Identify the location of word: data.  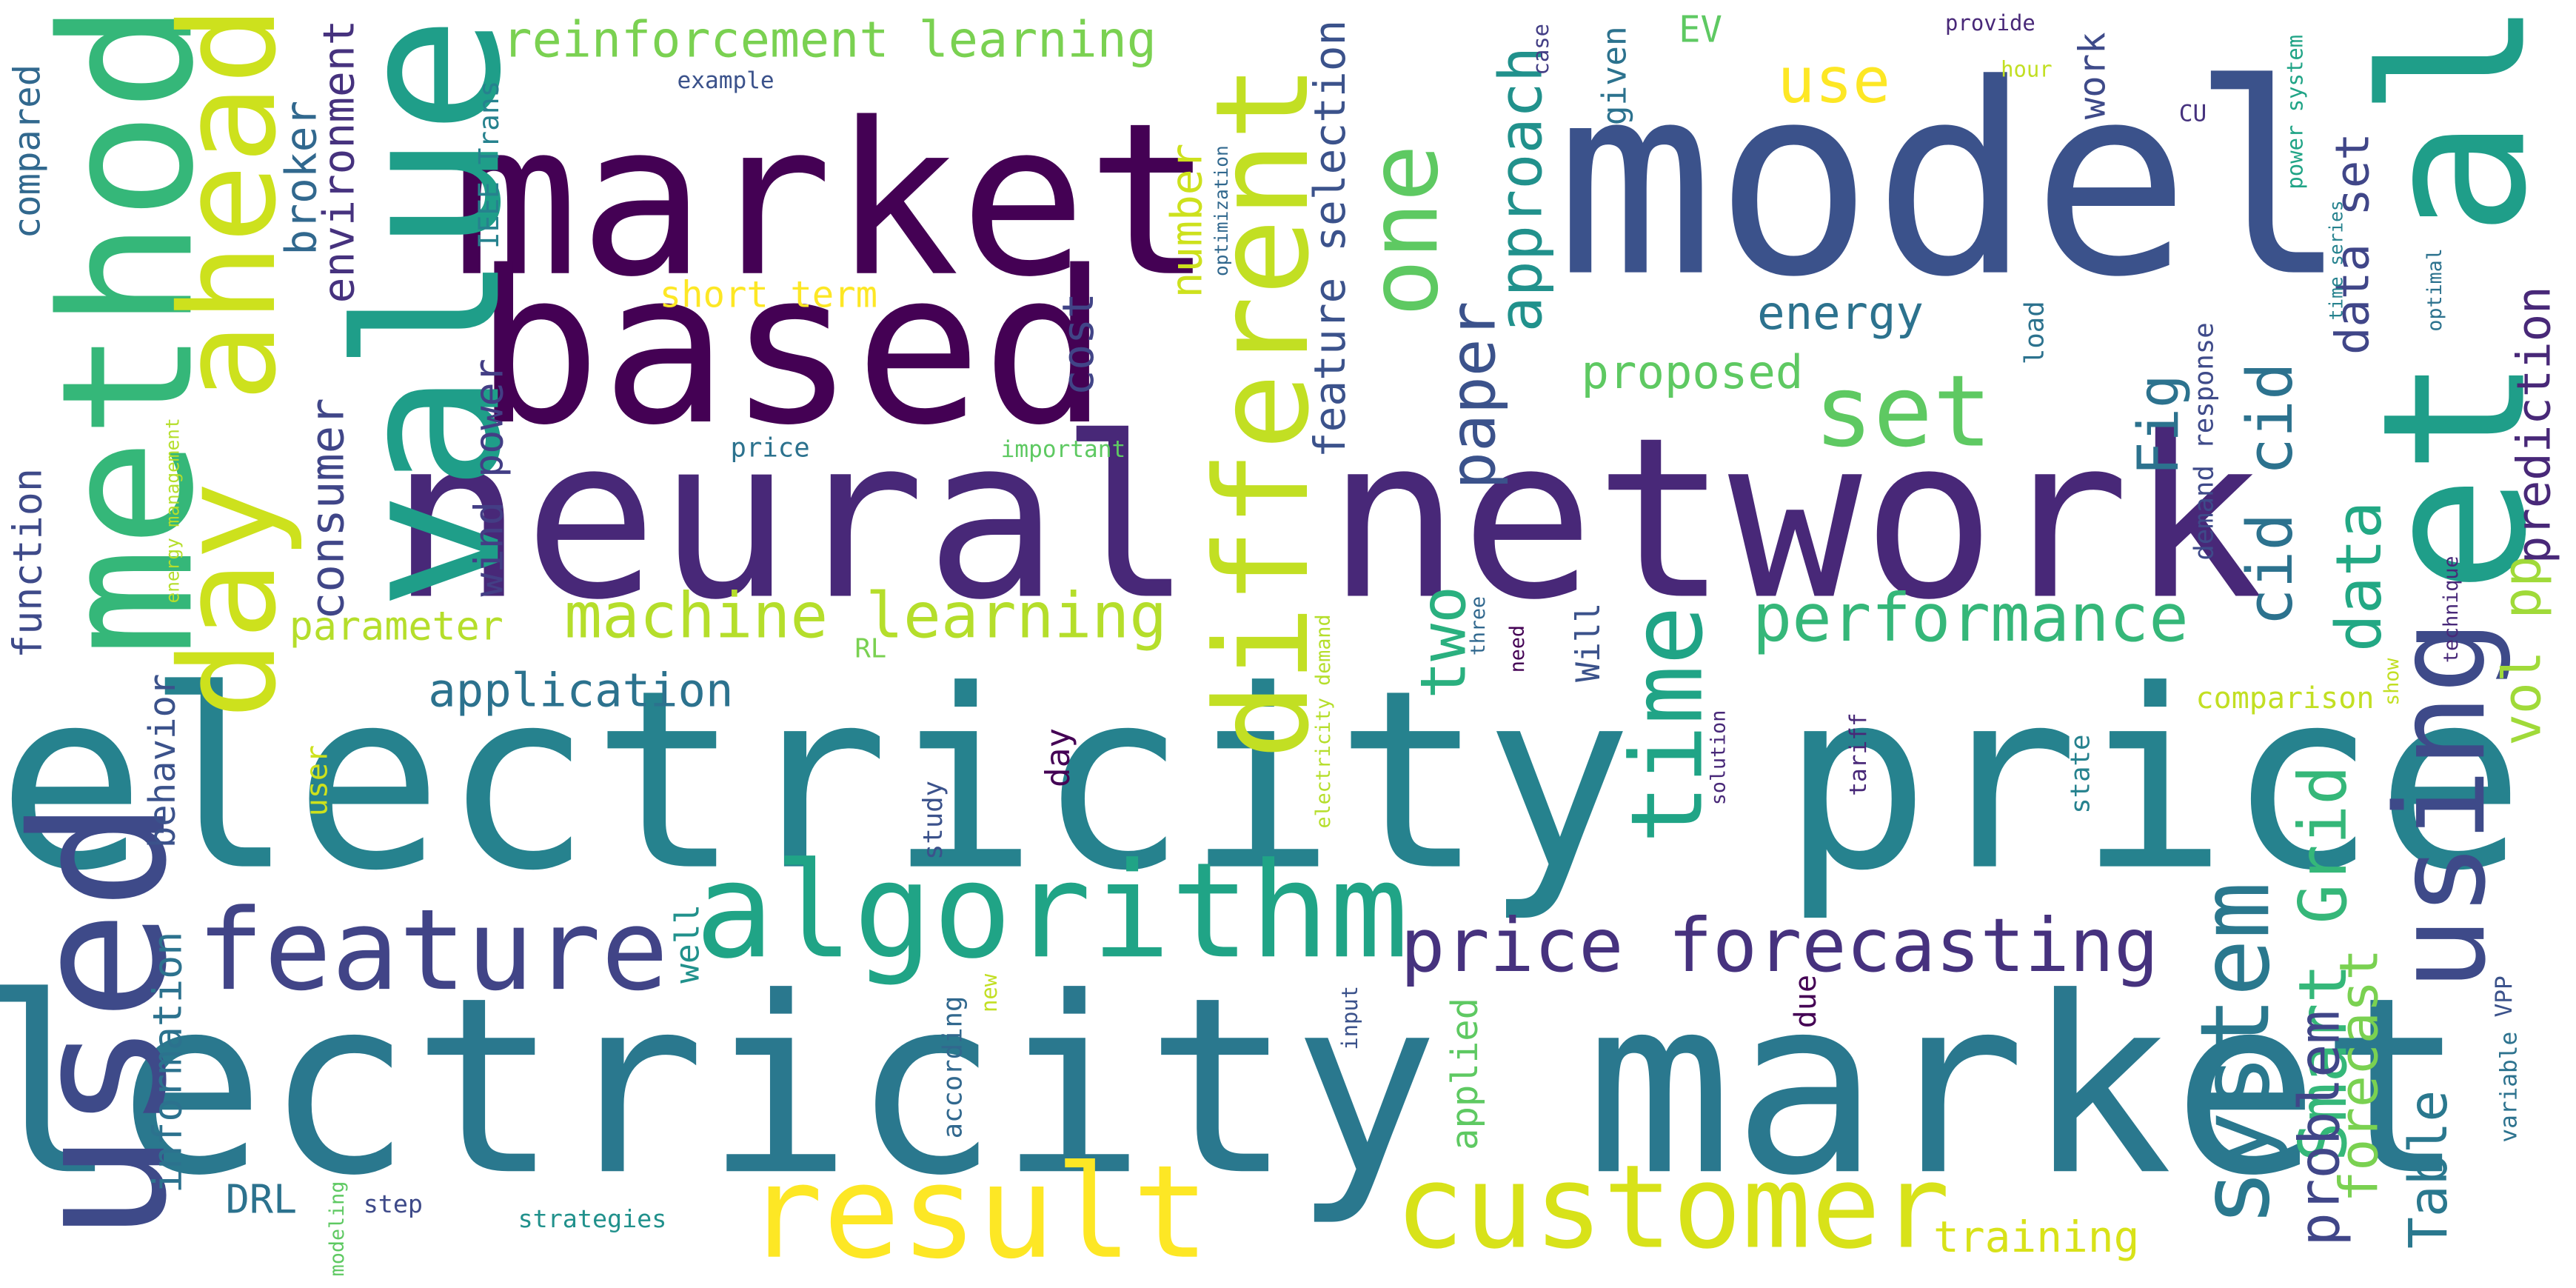
(2359, 576).